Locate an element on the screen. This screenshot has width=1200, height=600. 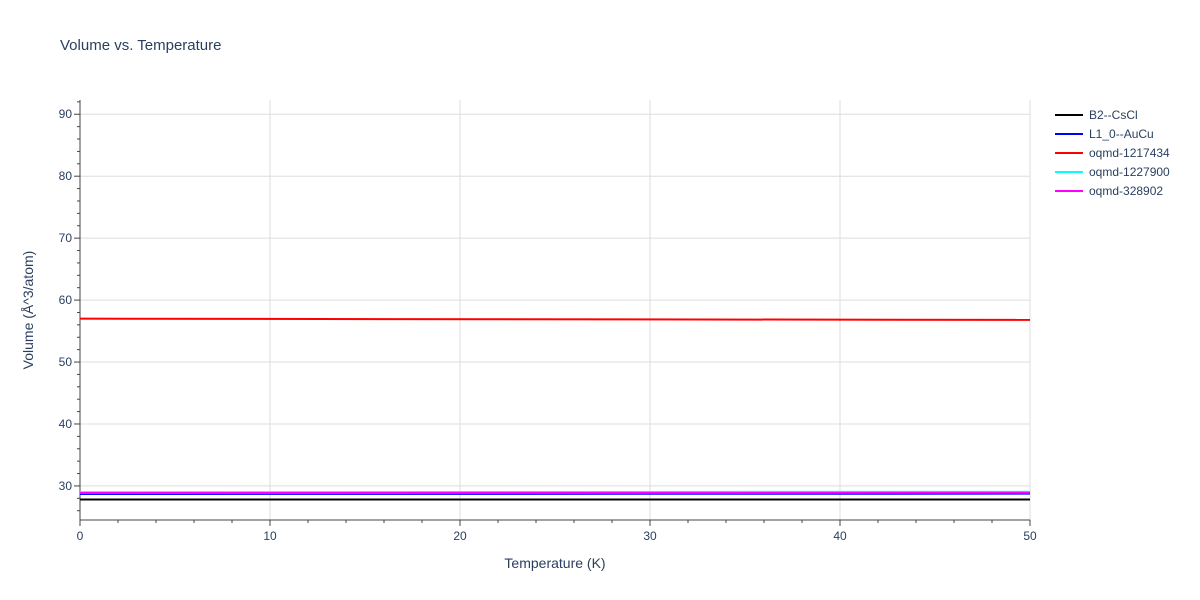
legend-label: oqmd-1217434 is located at coordinates (1129, 153).